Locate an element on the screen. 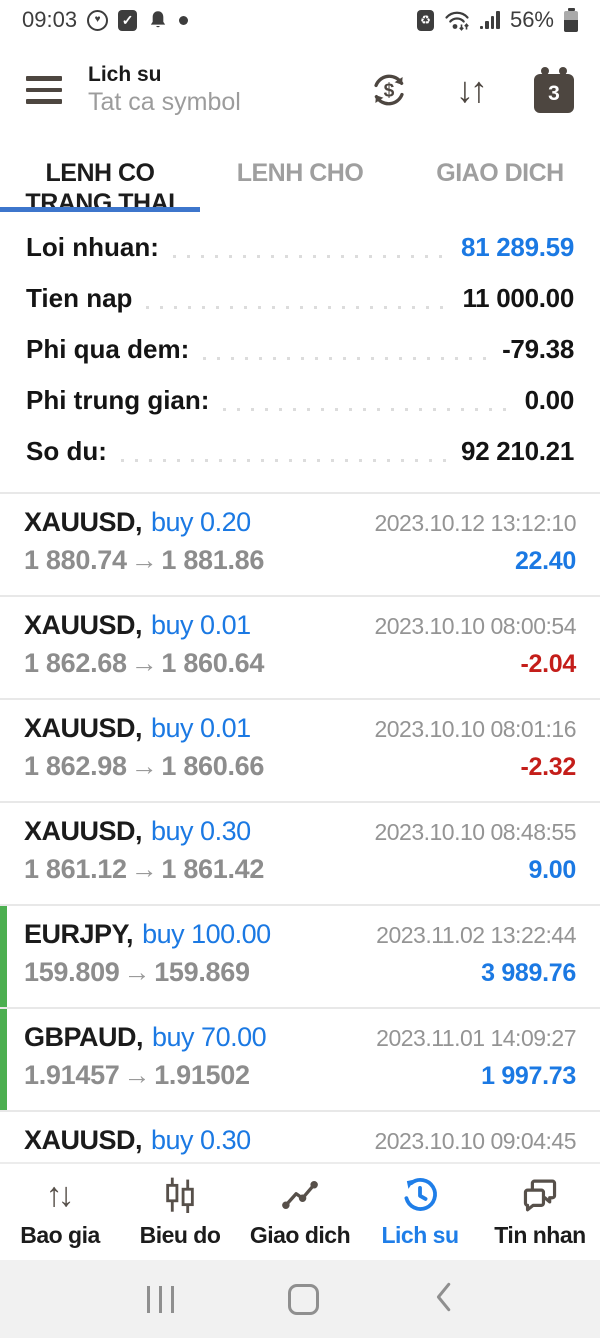 This screenshot has width=600, height=1338. nav-item-history: Lich su is located at coordinates (420, 1212).